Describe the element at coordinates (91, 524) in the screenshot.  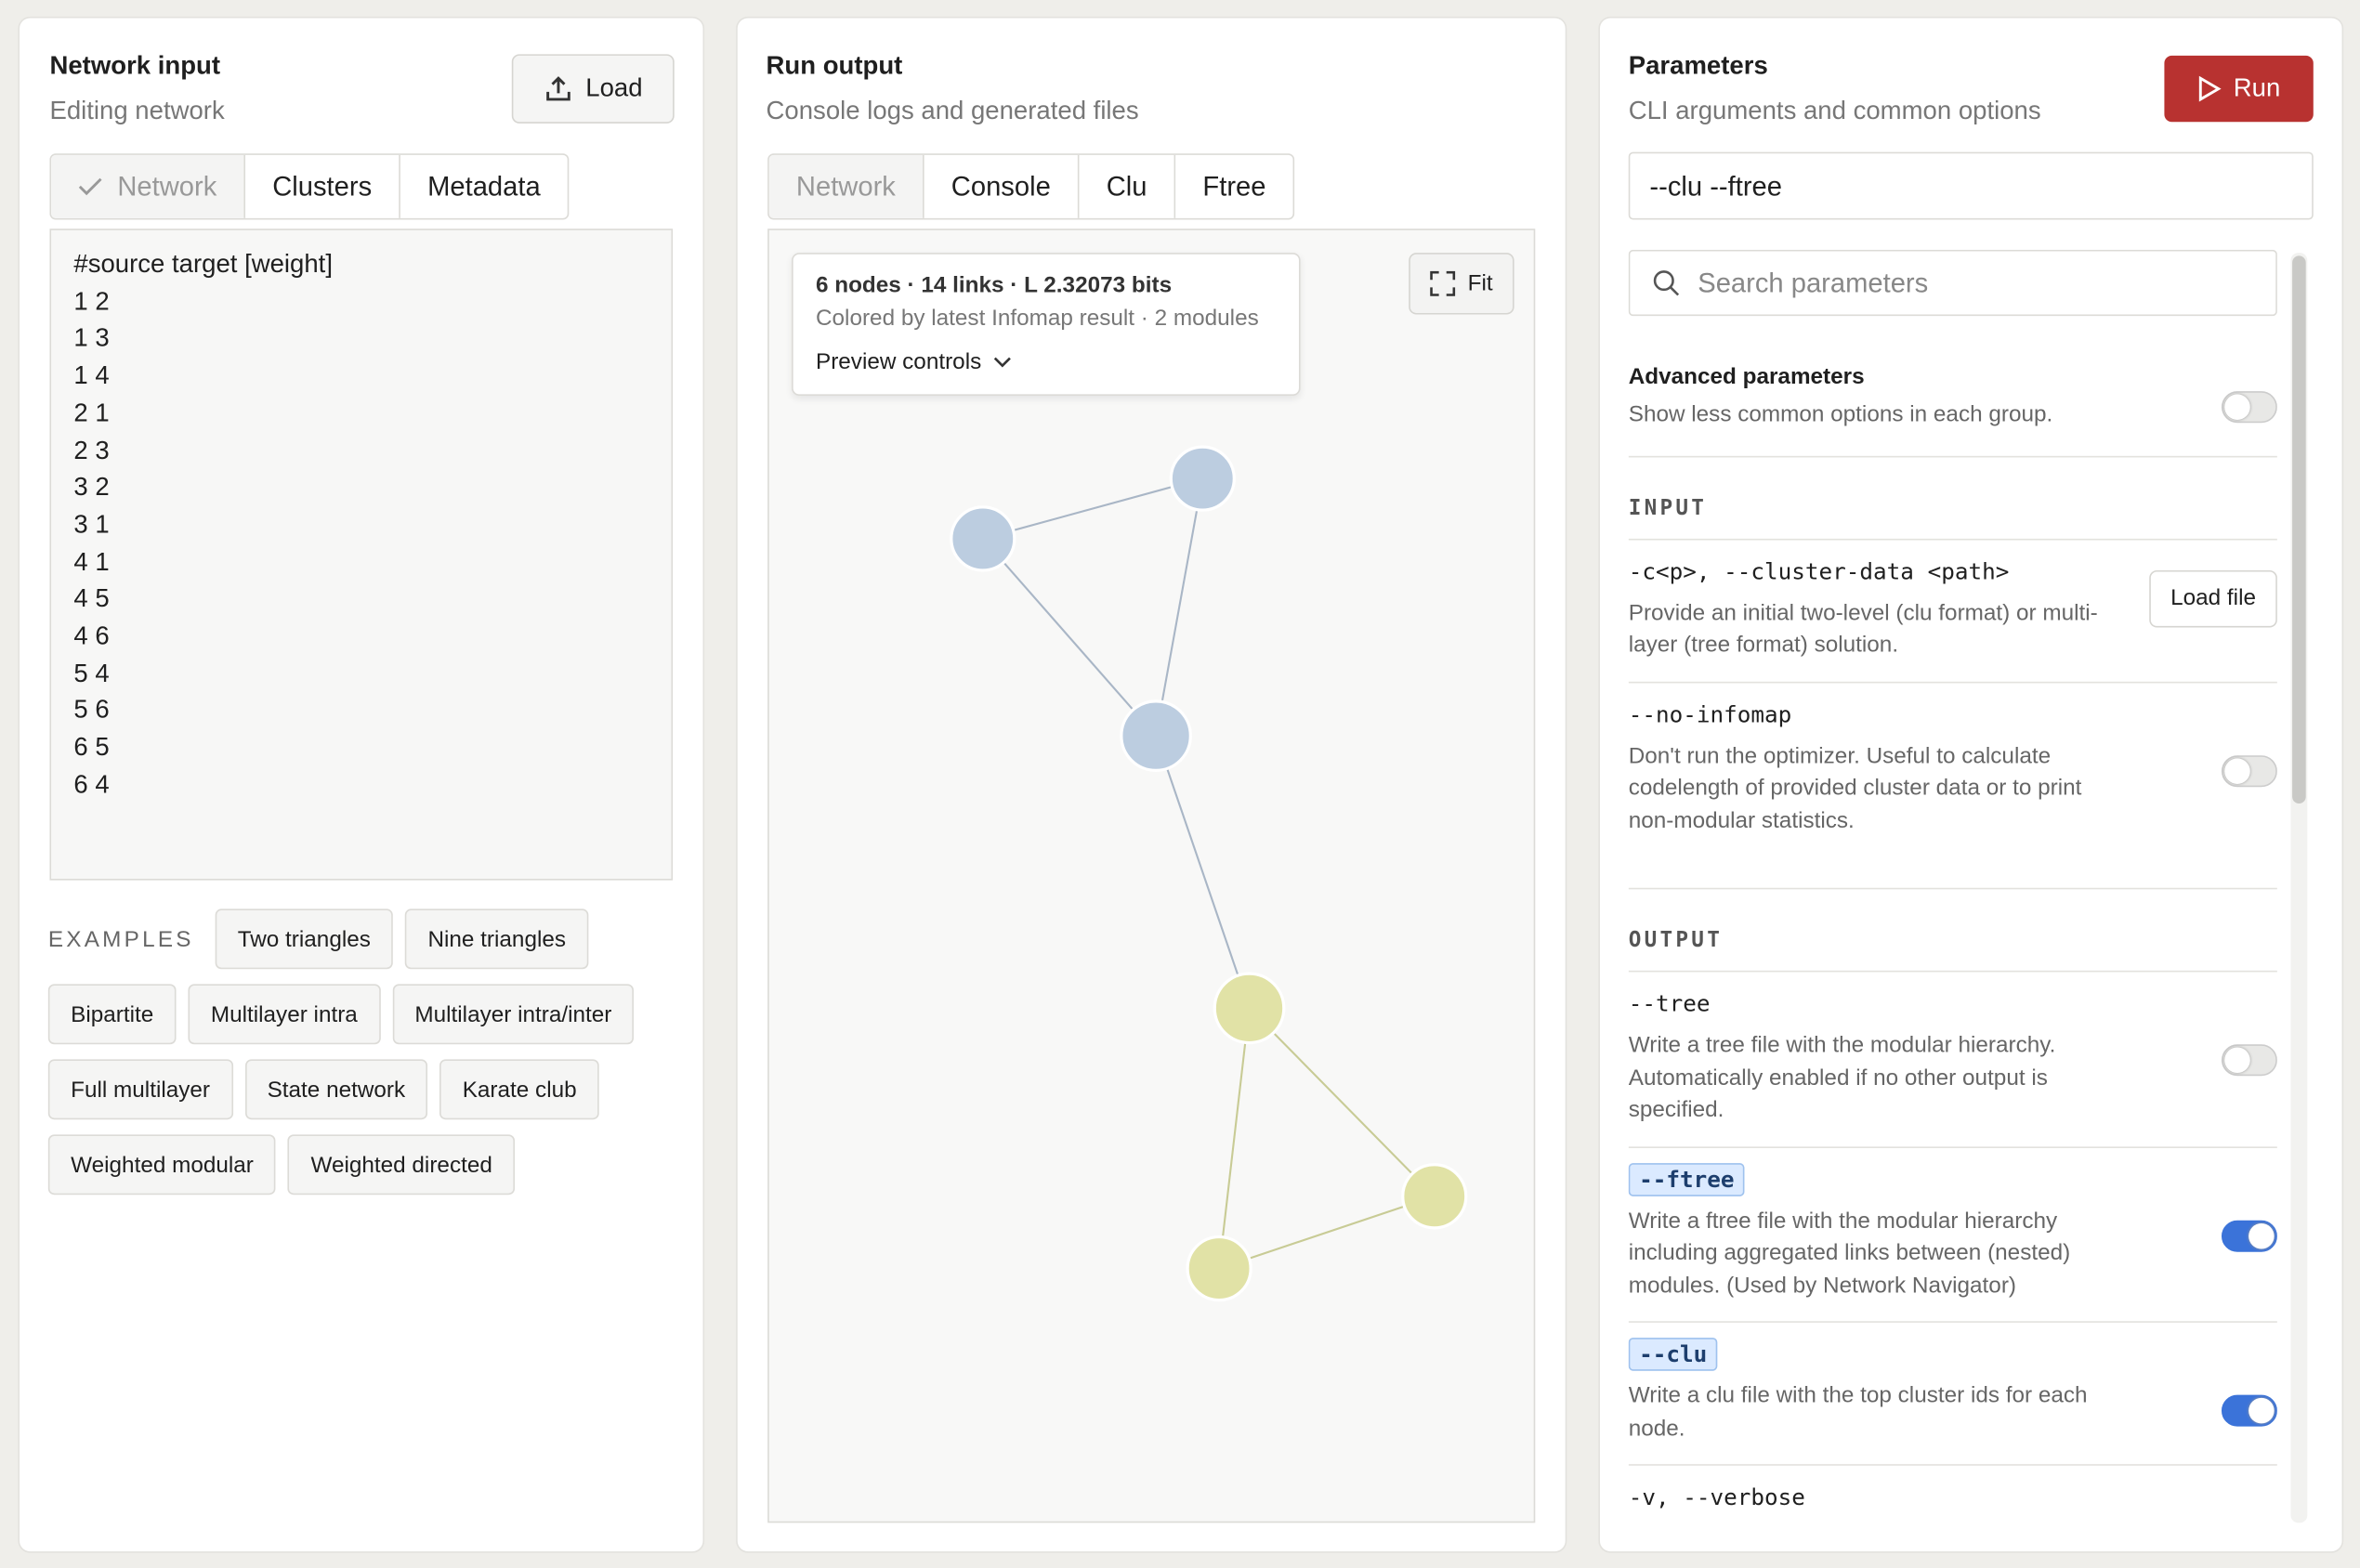
I see `editor-line: 3 1` at that location.